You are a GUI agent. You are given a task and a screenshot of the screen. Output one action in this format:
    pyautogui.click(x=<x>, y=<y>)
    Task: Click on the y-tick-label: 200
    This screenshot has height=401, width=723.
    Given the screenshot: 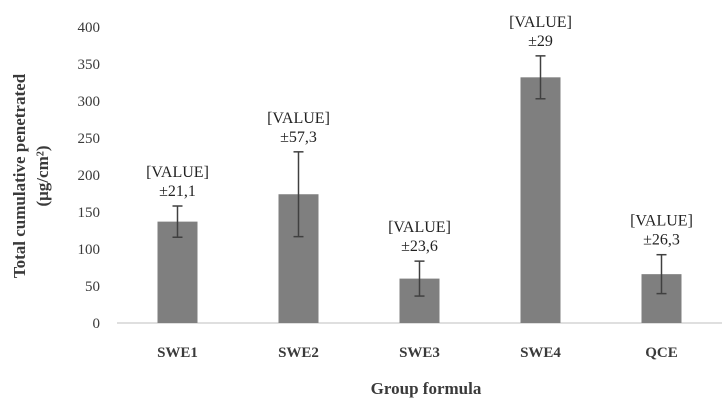 What is the action you would take?
    pyautogui.click(x=89, y=176)
    